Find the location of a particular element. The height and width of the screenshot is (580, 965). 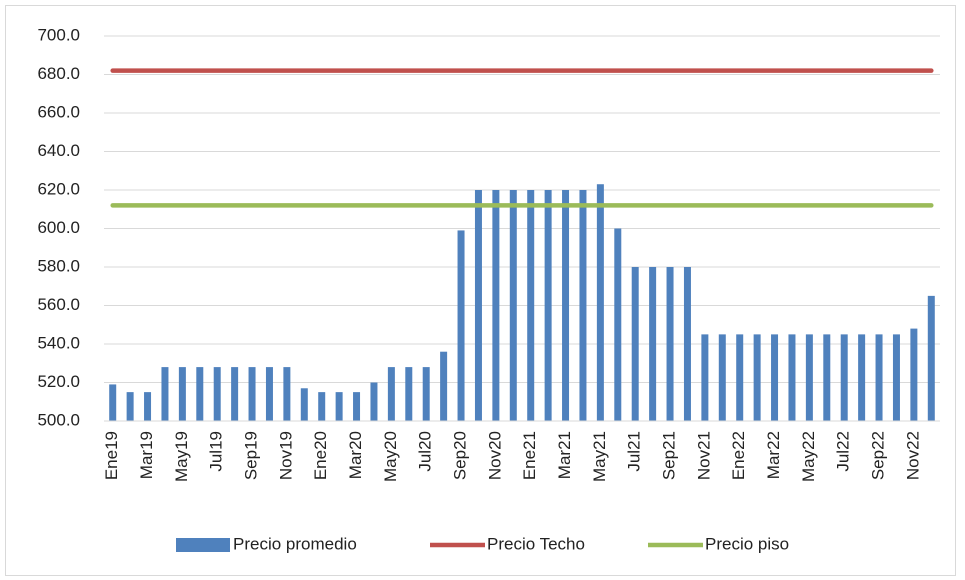

x-tick-label: May22 is located at coordinates (808, 456).